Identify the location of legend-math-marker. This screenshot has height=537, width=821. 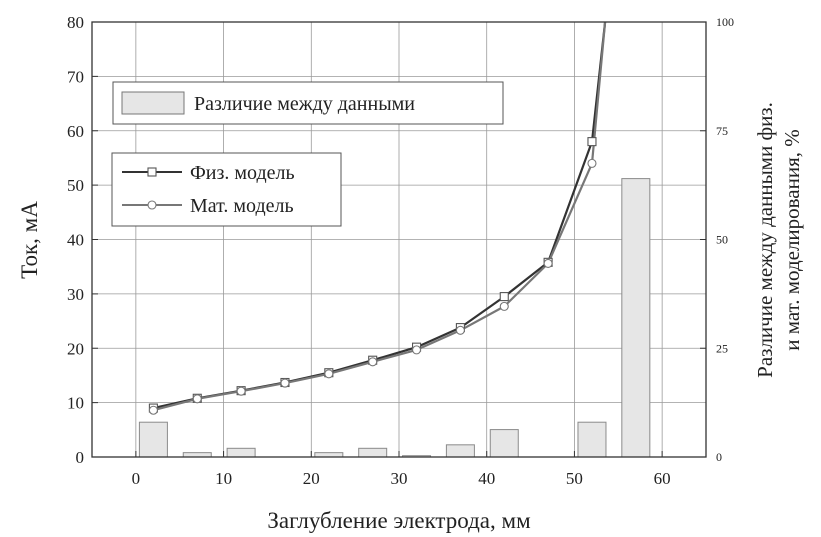
(152, 205).